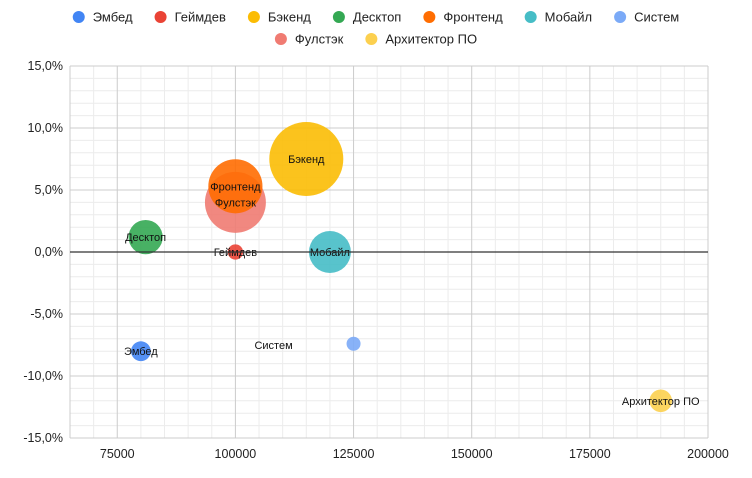 The height and width of the screenshot is (478, 752). What do you see at coordinates (289, 17) in the screenshot?
I see `legend-label-2: Бэкенд` at bounding box center [289, 17].